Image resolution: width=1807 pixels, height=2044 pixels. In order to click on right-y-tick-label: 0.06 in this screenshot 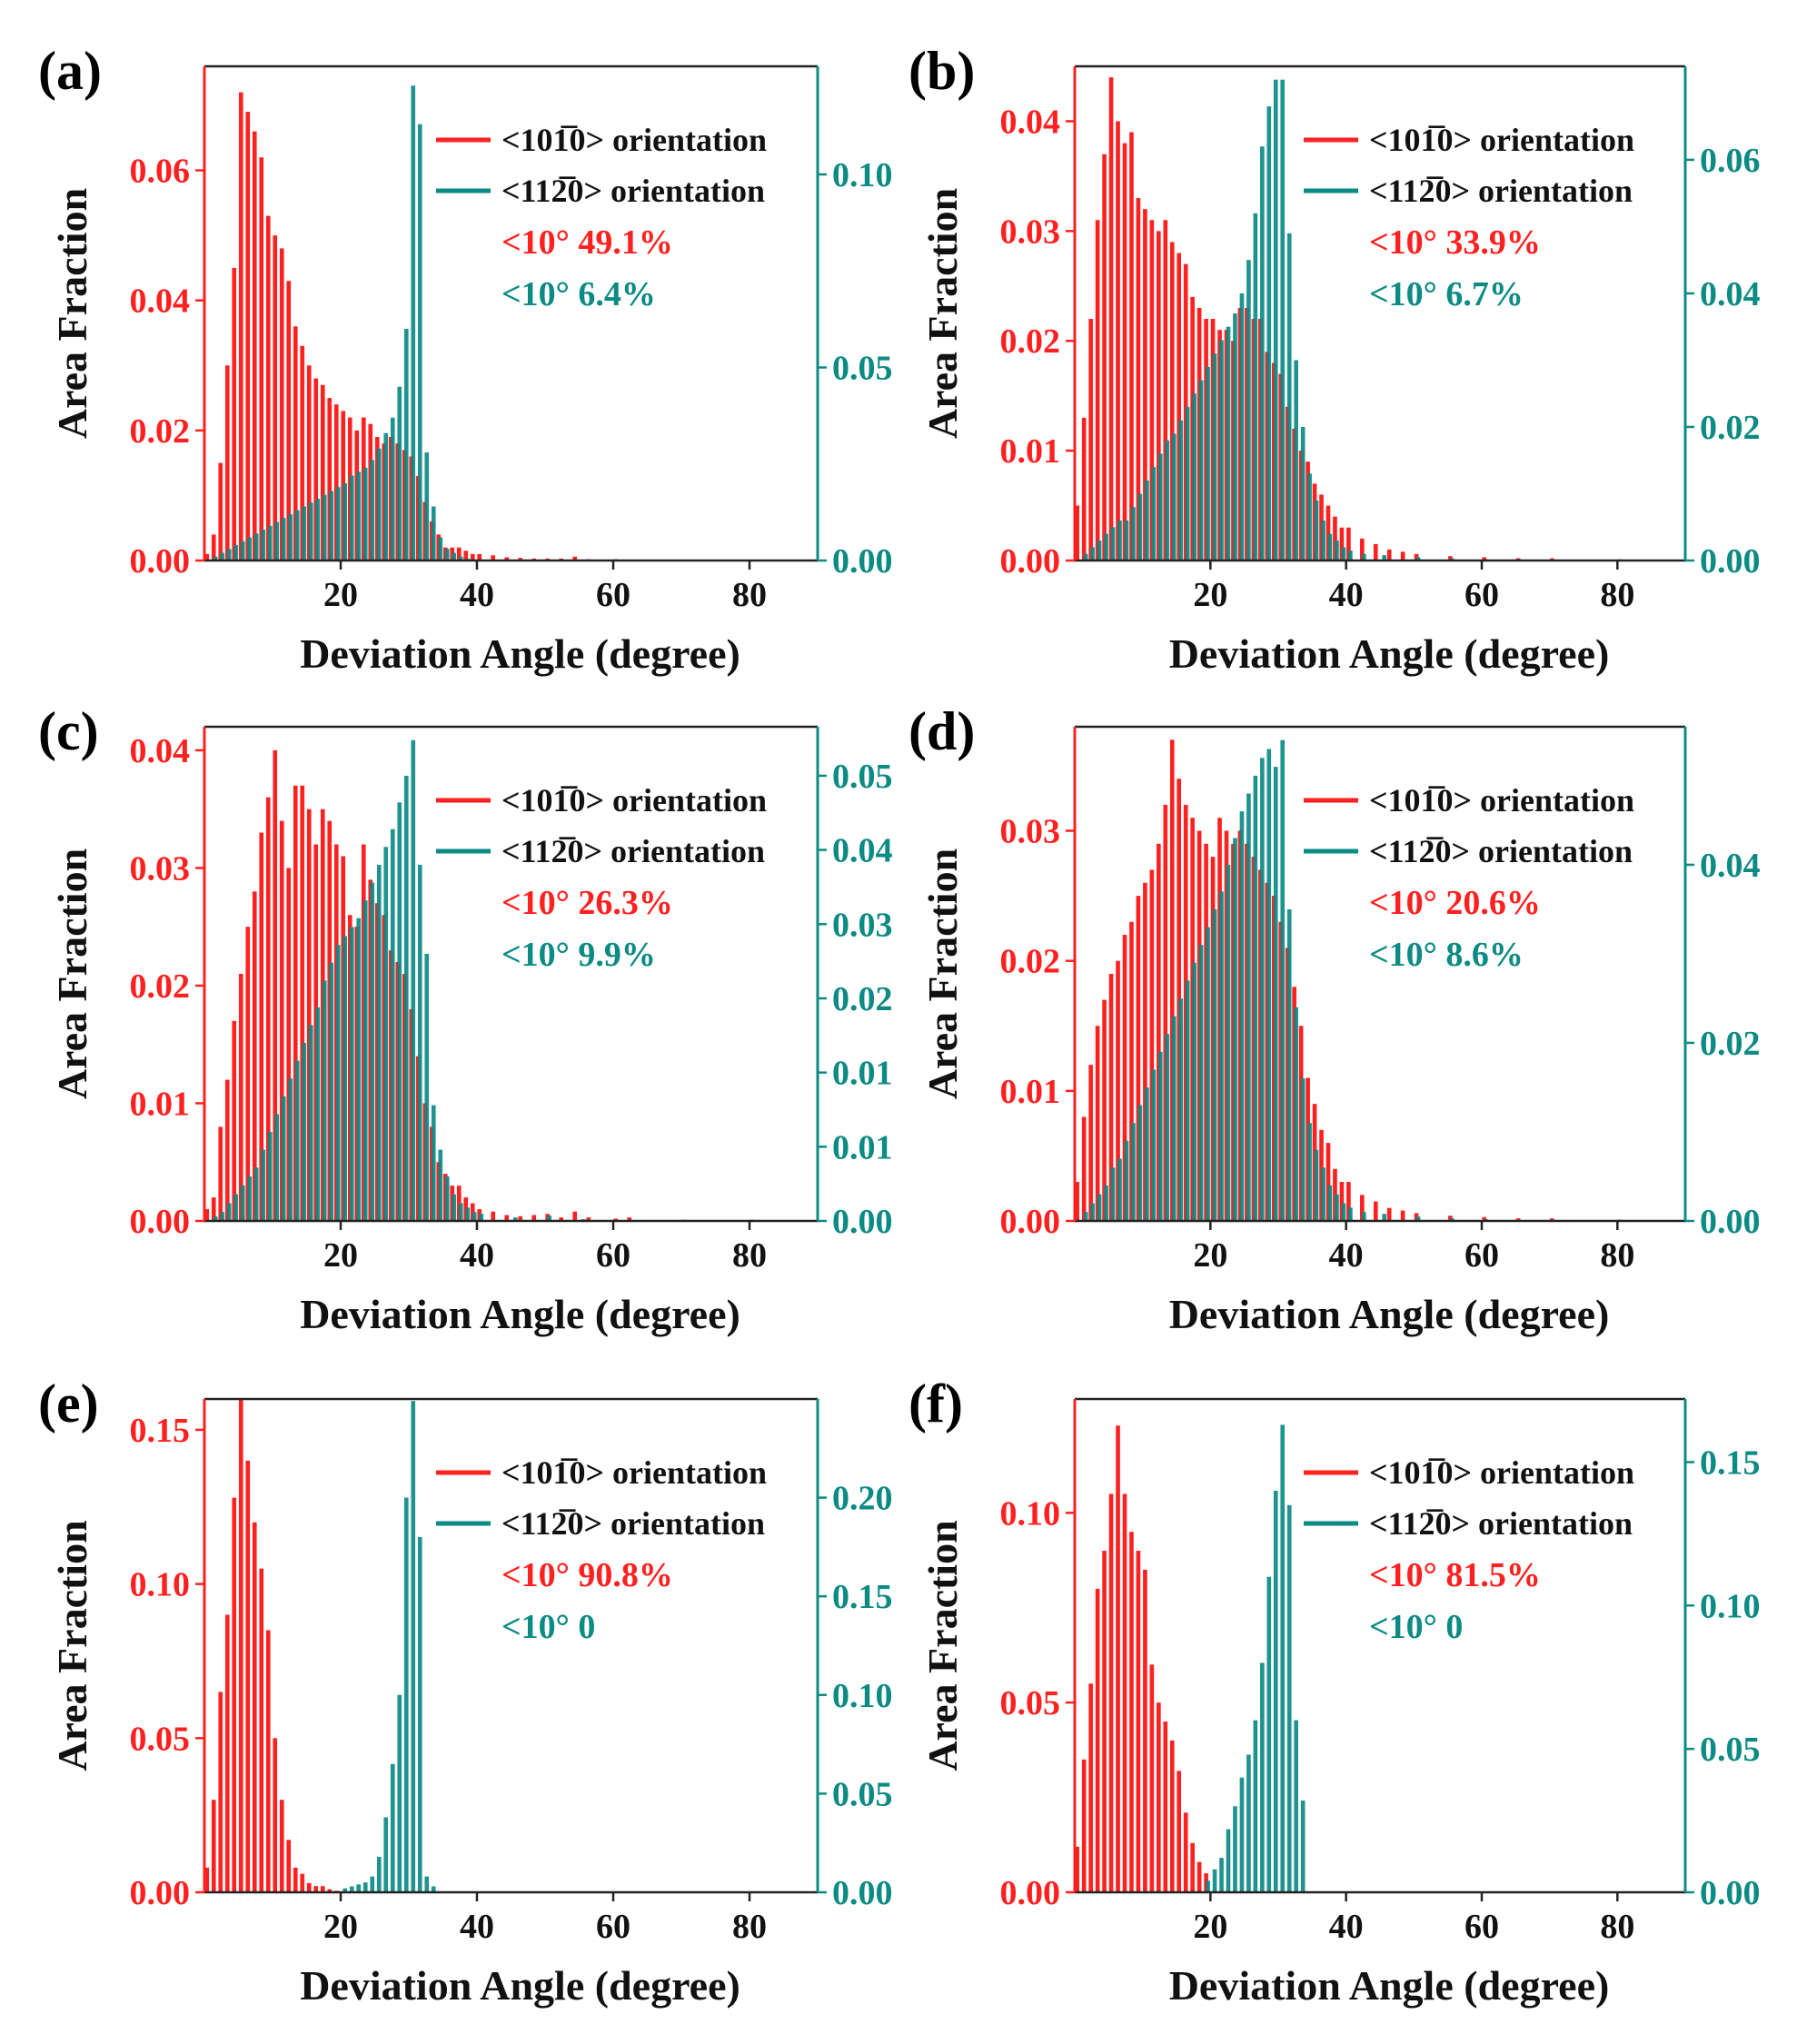, I will do `click(1730, 161)`.